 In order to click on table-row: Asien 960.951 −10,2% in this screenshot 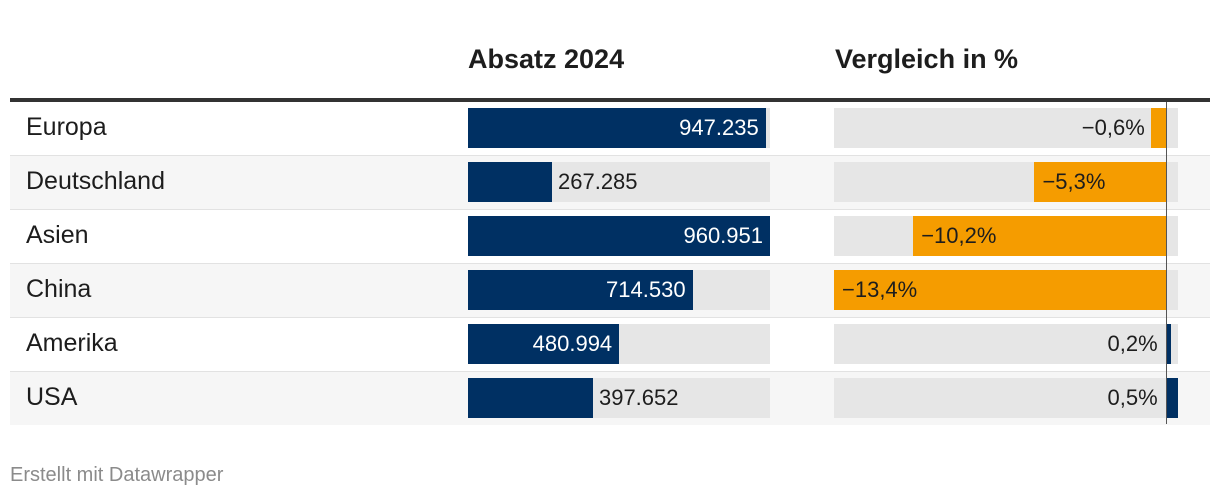, I will do `click(610, 237)`.